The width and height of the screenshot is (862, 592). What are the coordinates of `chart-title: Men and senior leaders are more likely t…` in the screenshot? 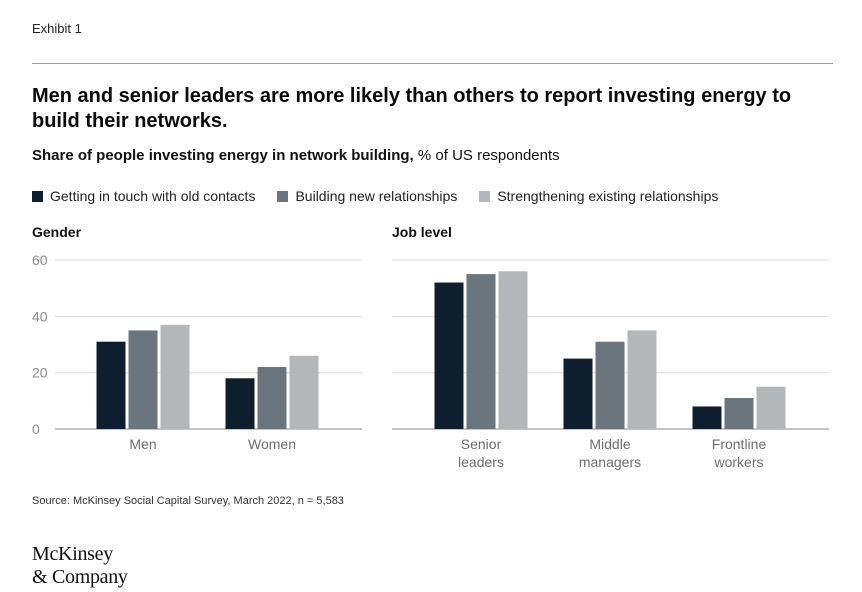 It's located at (412, 108).